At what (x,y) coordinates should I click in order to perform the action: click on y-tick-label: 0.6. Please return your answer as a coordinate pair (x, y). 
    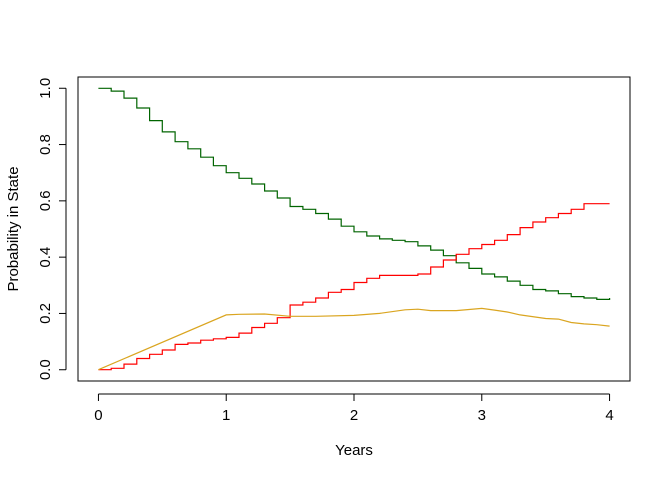
    Looking at the image, I should click on (45, 200).